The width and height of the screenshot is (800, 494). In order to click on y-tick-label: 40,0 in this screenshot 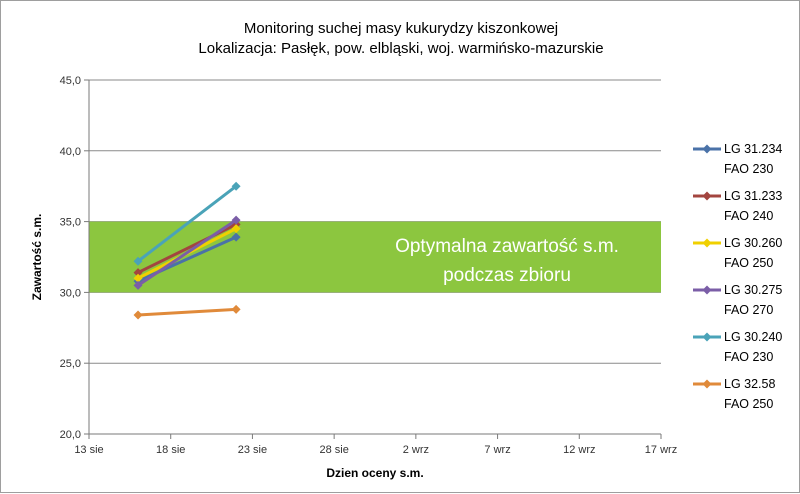, I will do `click(70, 152)`.